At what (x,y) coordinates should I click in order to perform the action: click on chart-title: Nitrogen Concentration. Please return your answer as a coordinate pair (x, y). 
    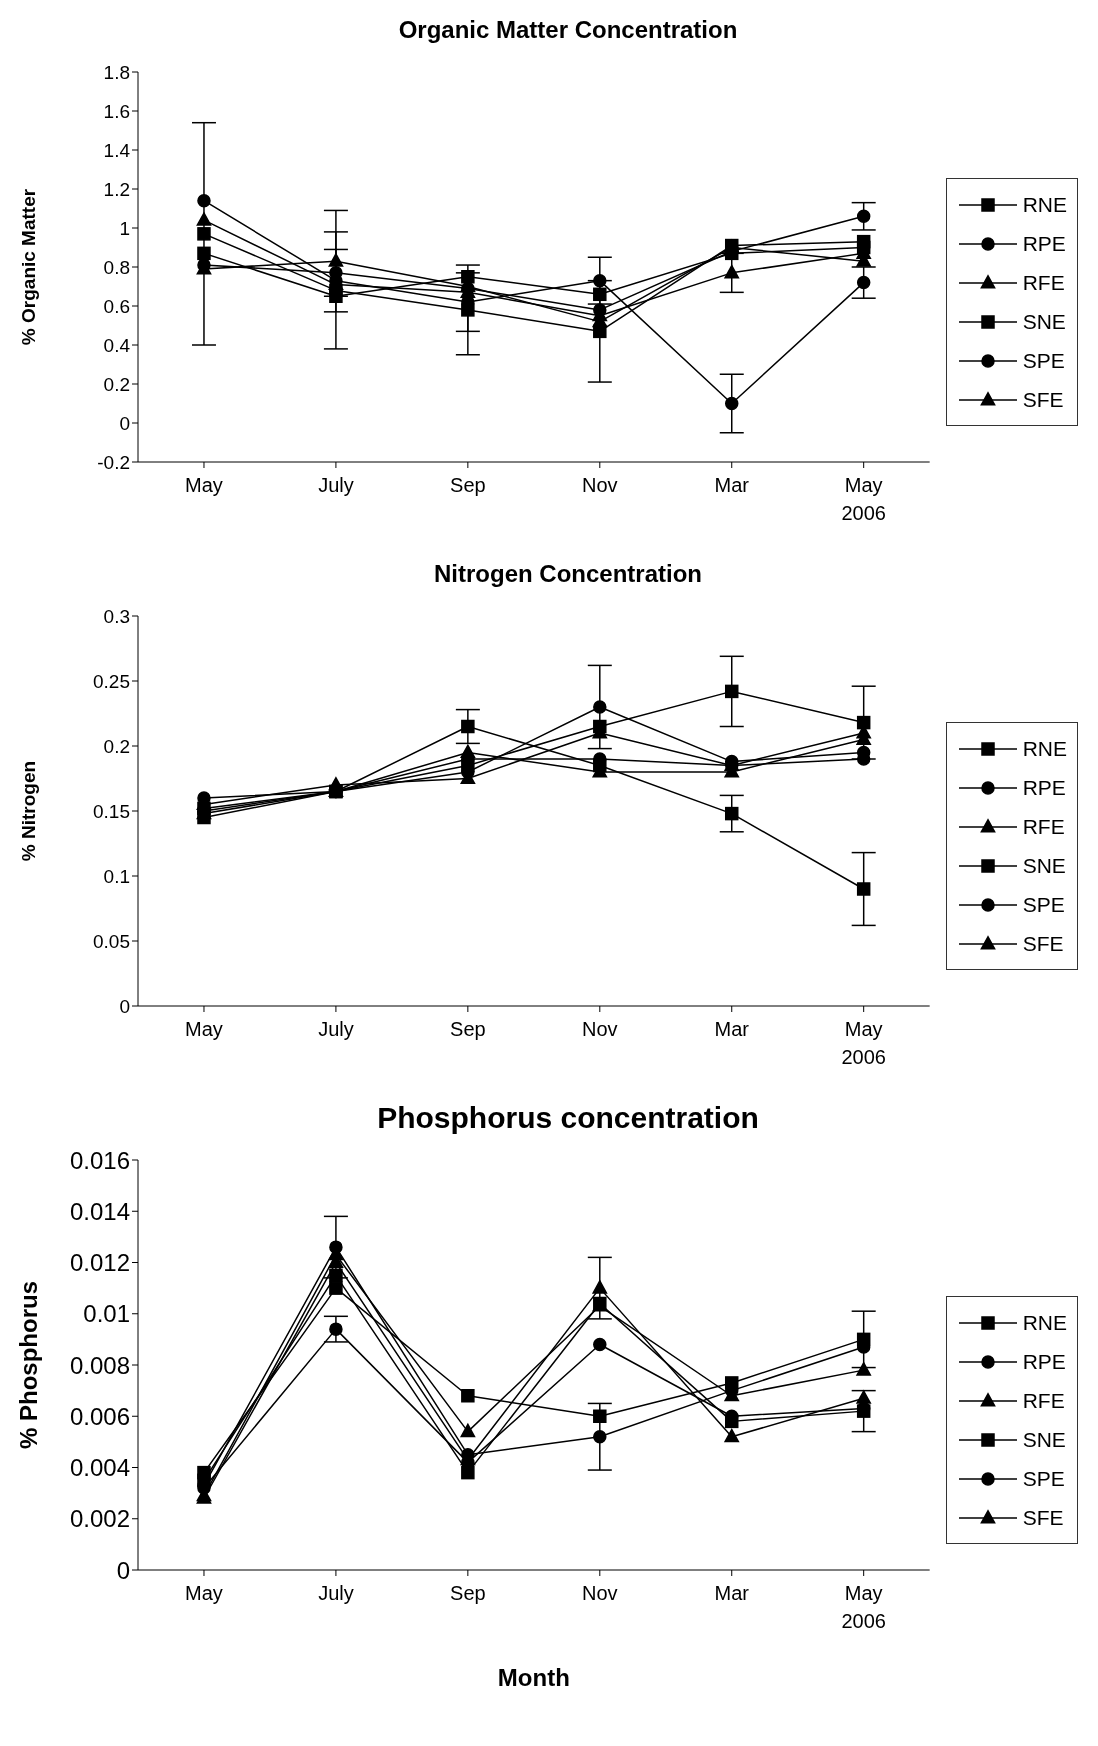
    Looking at the image, I should click on (568, 574).